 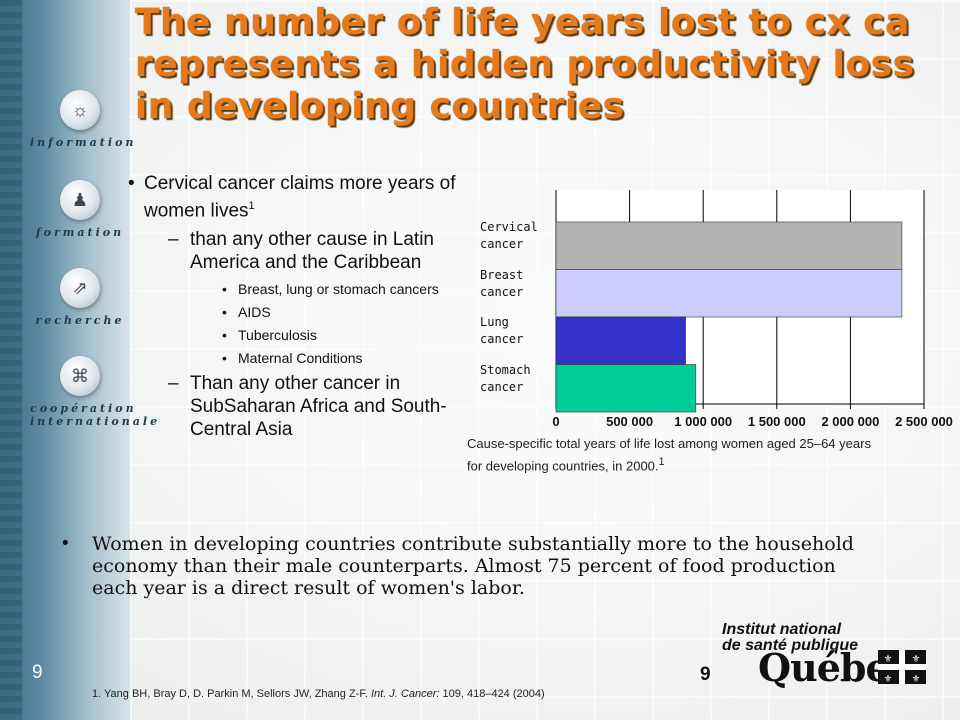 I want to click on category-label: Breast cancer, so click(x=520, y=284).